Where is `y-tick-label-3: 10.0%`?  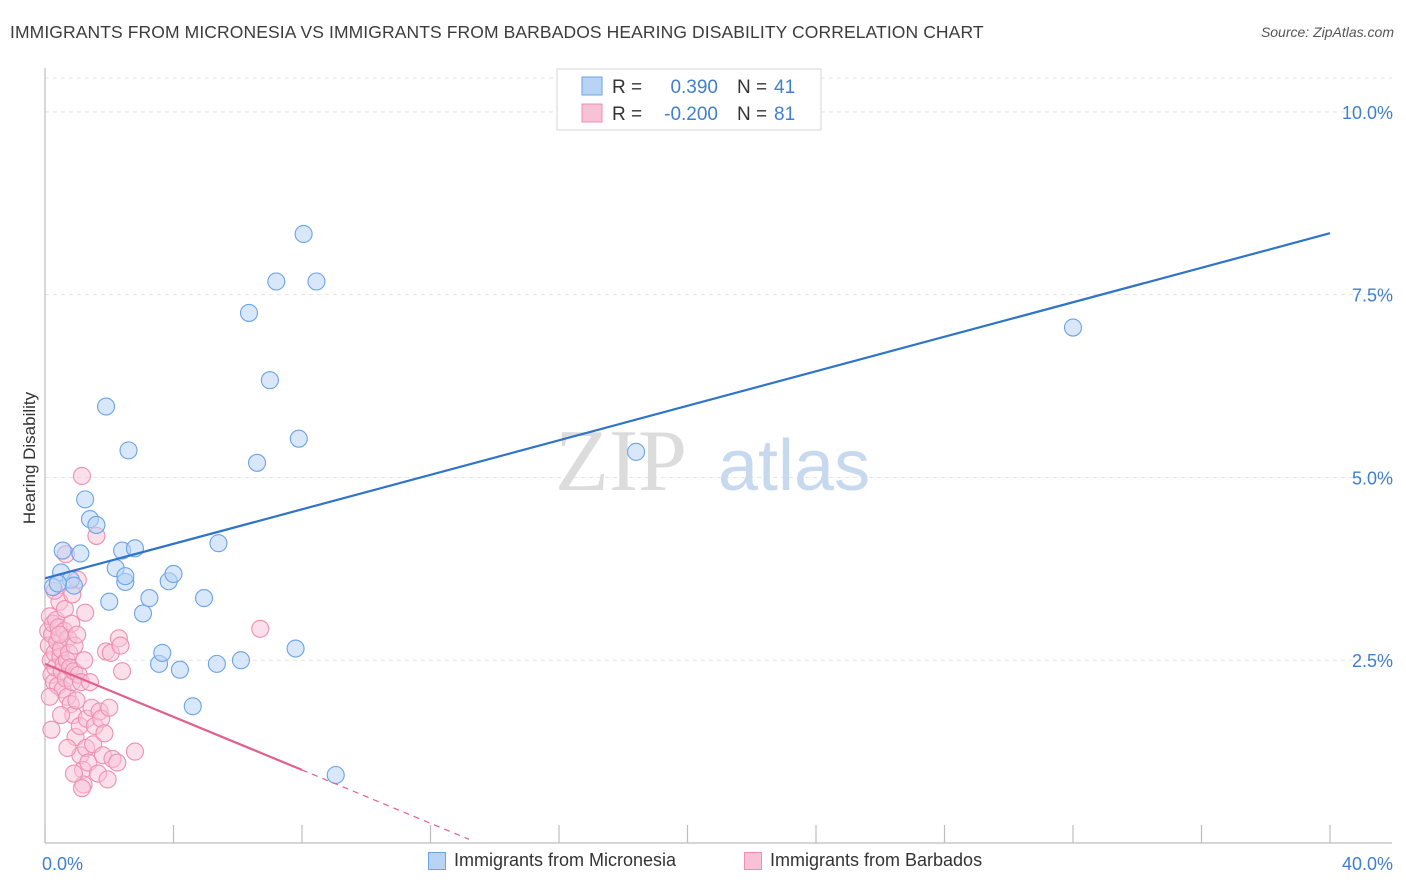
y-tick-label-3: 10.0% is located at coordinates (1367, 113).